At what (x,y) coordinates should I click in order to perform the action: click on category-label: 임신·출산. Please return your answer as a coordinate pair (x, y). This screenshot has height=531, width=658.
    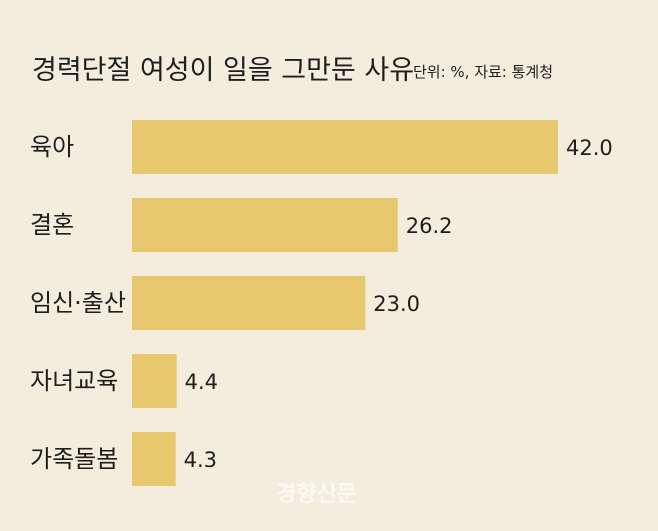
    Looking at the image, I should click on (78, 303).